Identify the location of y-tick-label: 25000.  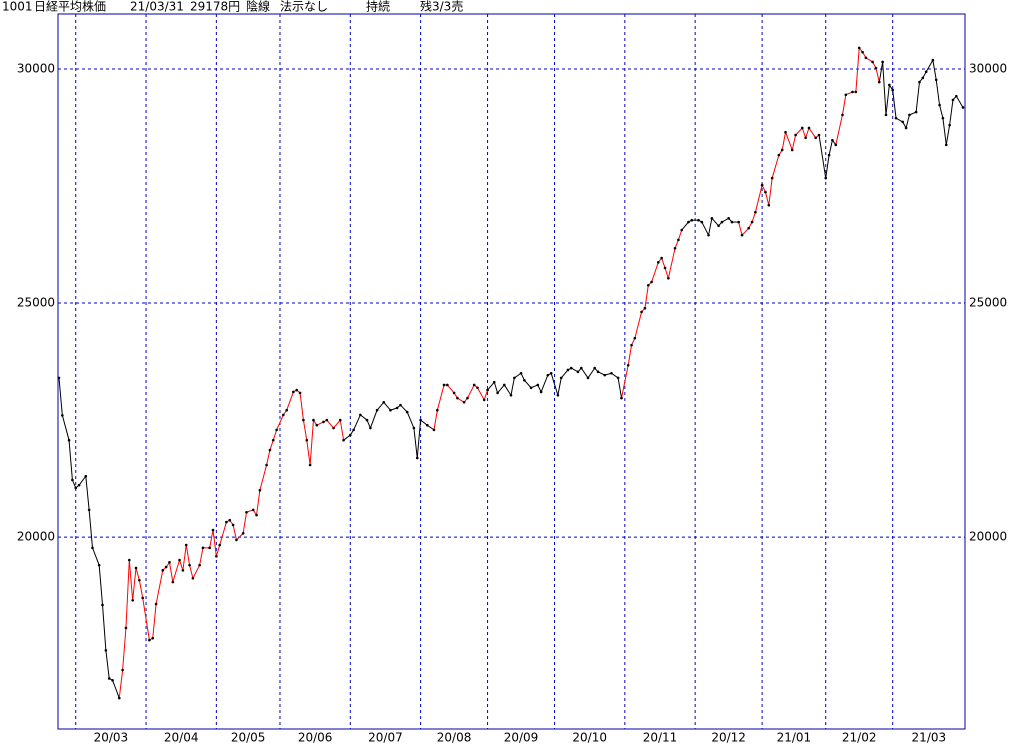
(36, 303).